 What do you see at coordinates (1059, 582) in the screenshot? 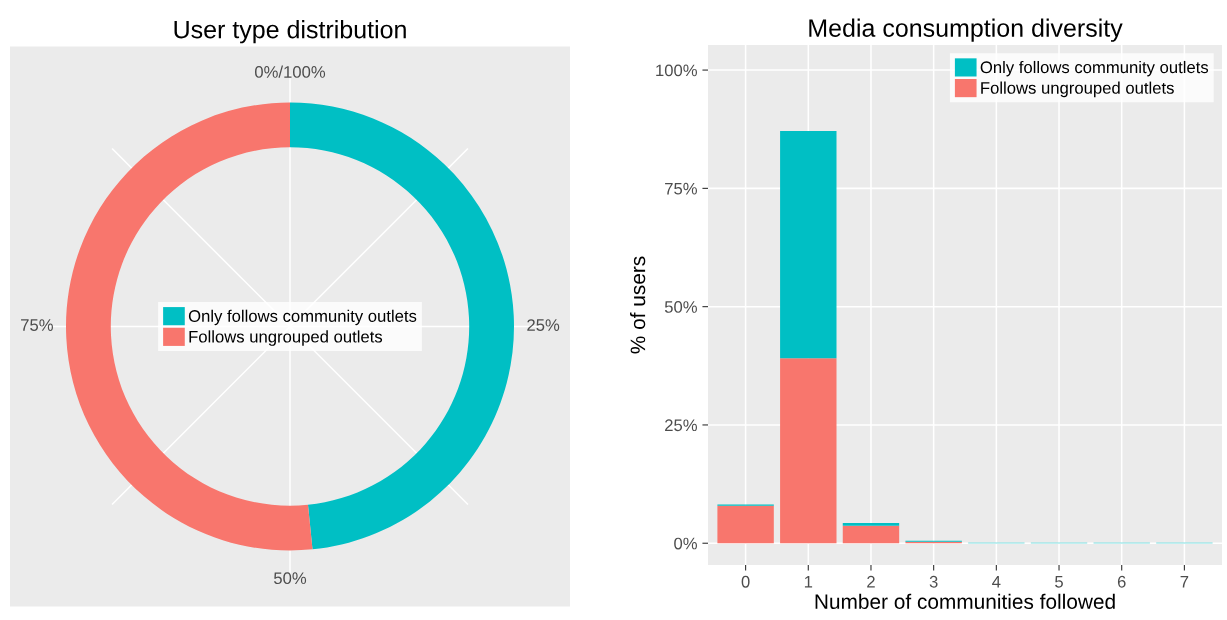
I see `x-tick-label: 5` at bounding box center [1059, 582].